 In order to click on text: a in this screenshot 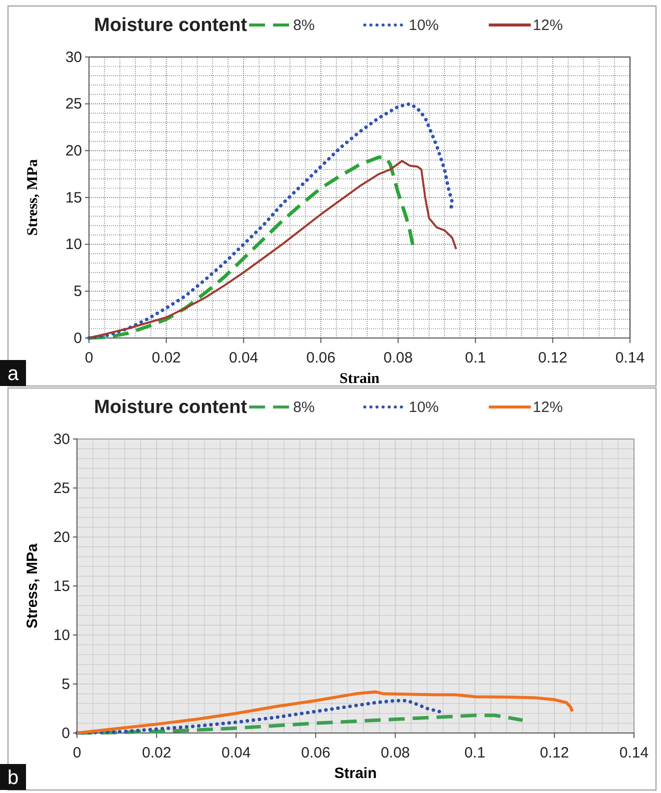, I will do `click(13, 374)`.